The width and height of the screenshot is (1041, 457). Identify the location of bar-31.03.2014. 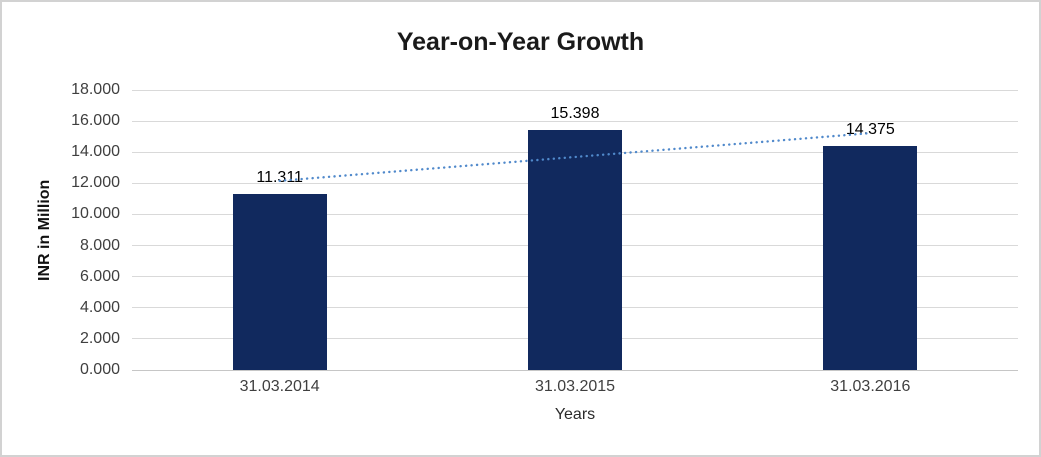
(279, 282).